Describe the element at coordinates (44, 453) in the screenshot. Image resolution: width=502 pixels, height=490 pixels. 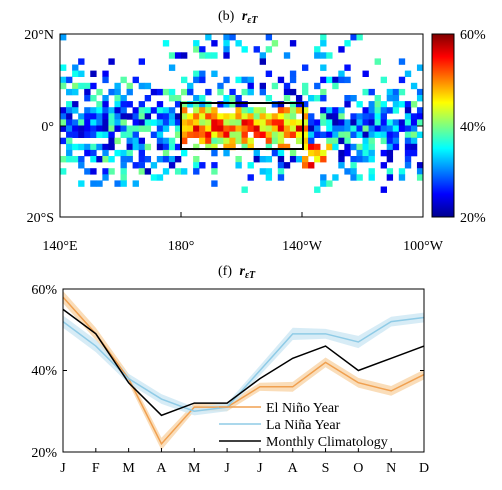
I see `line-ytick-20: 20%` at that location.